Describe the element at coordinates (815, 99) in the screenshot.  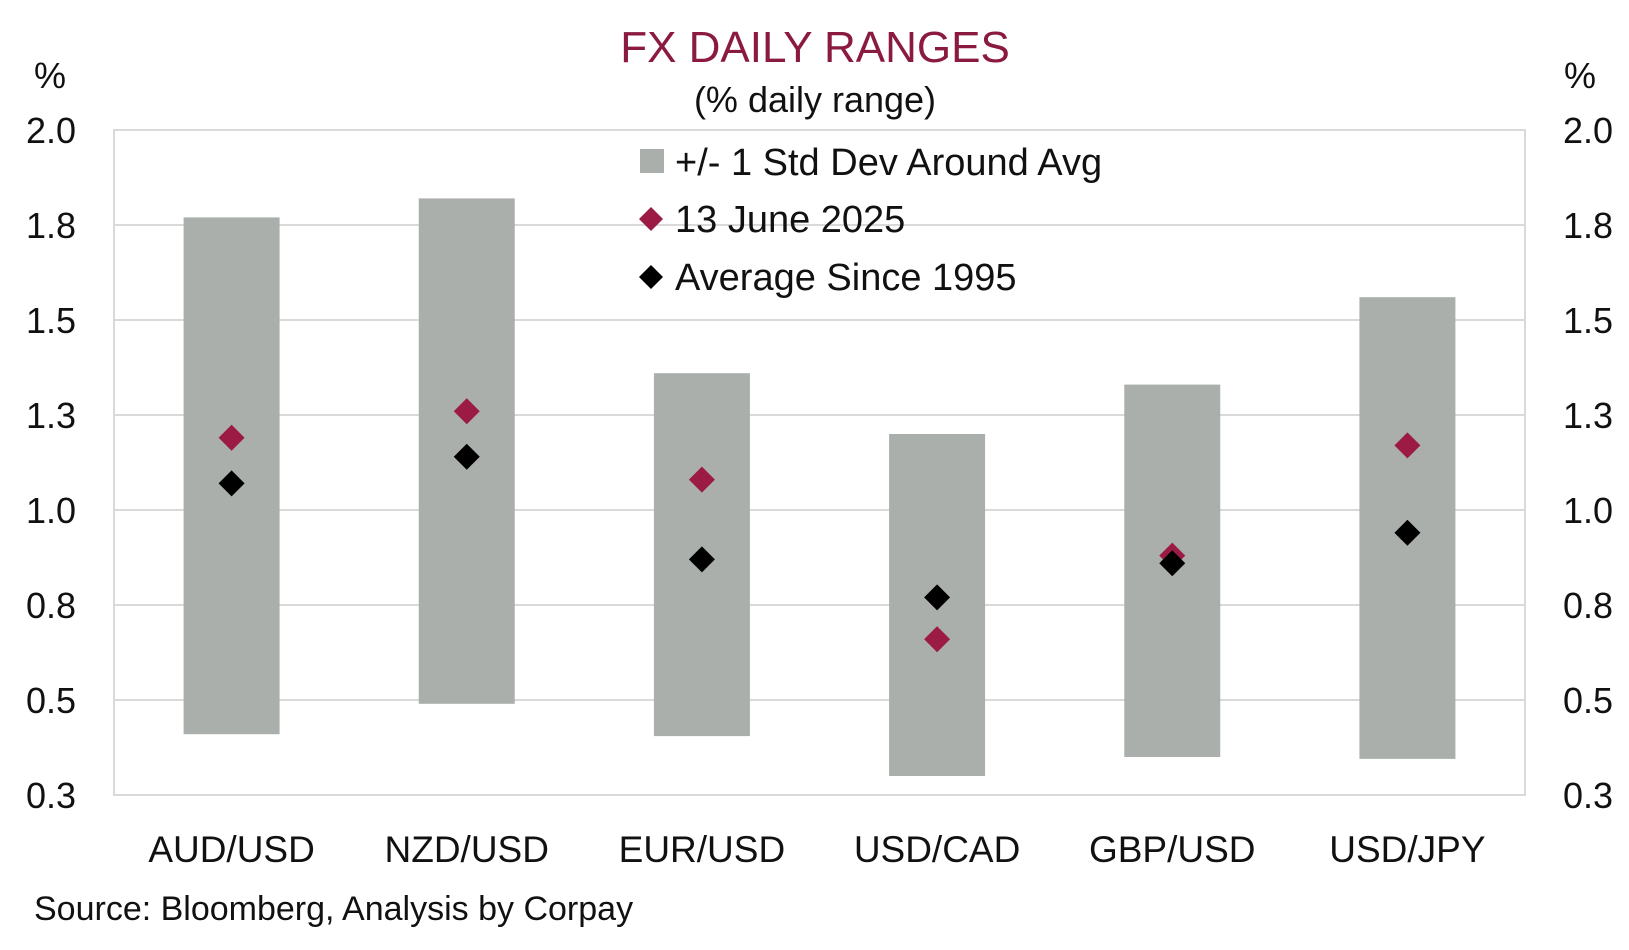
I see `chart-subtitle: (% daily range)` at that location.